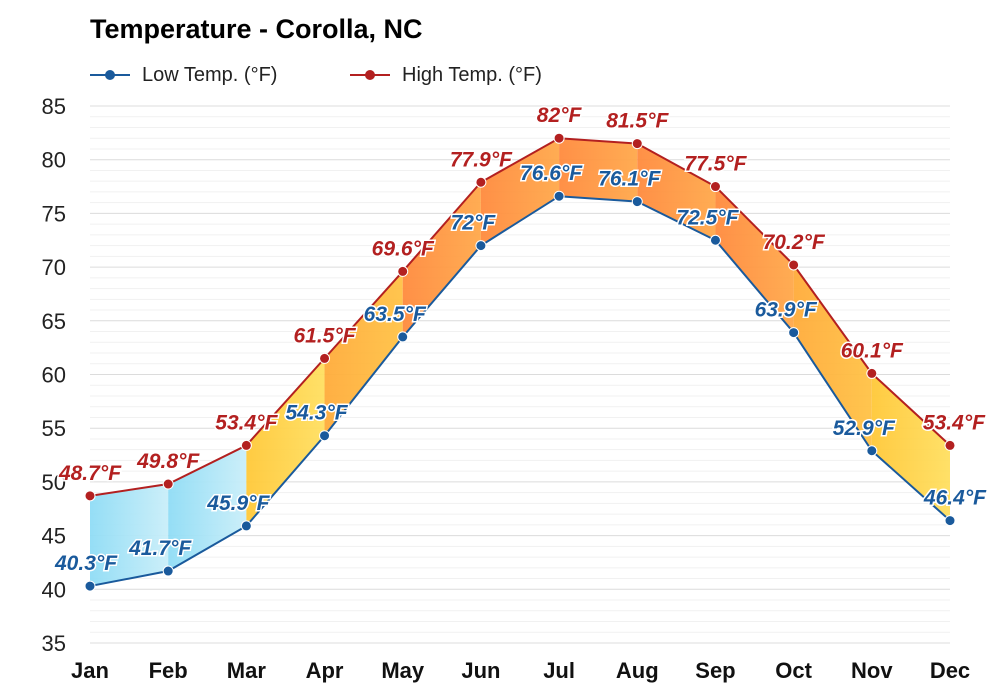 The width and height of the screenshot is (1000, 700). What do you see at coordinates (707, 217) in the screenshot?
I see `low-temp-label-sep: 72.5°F` at bounding box center [707, 217].